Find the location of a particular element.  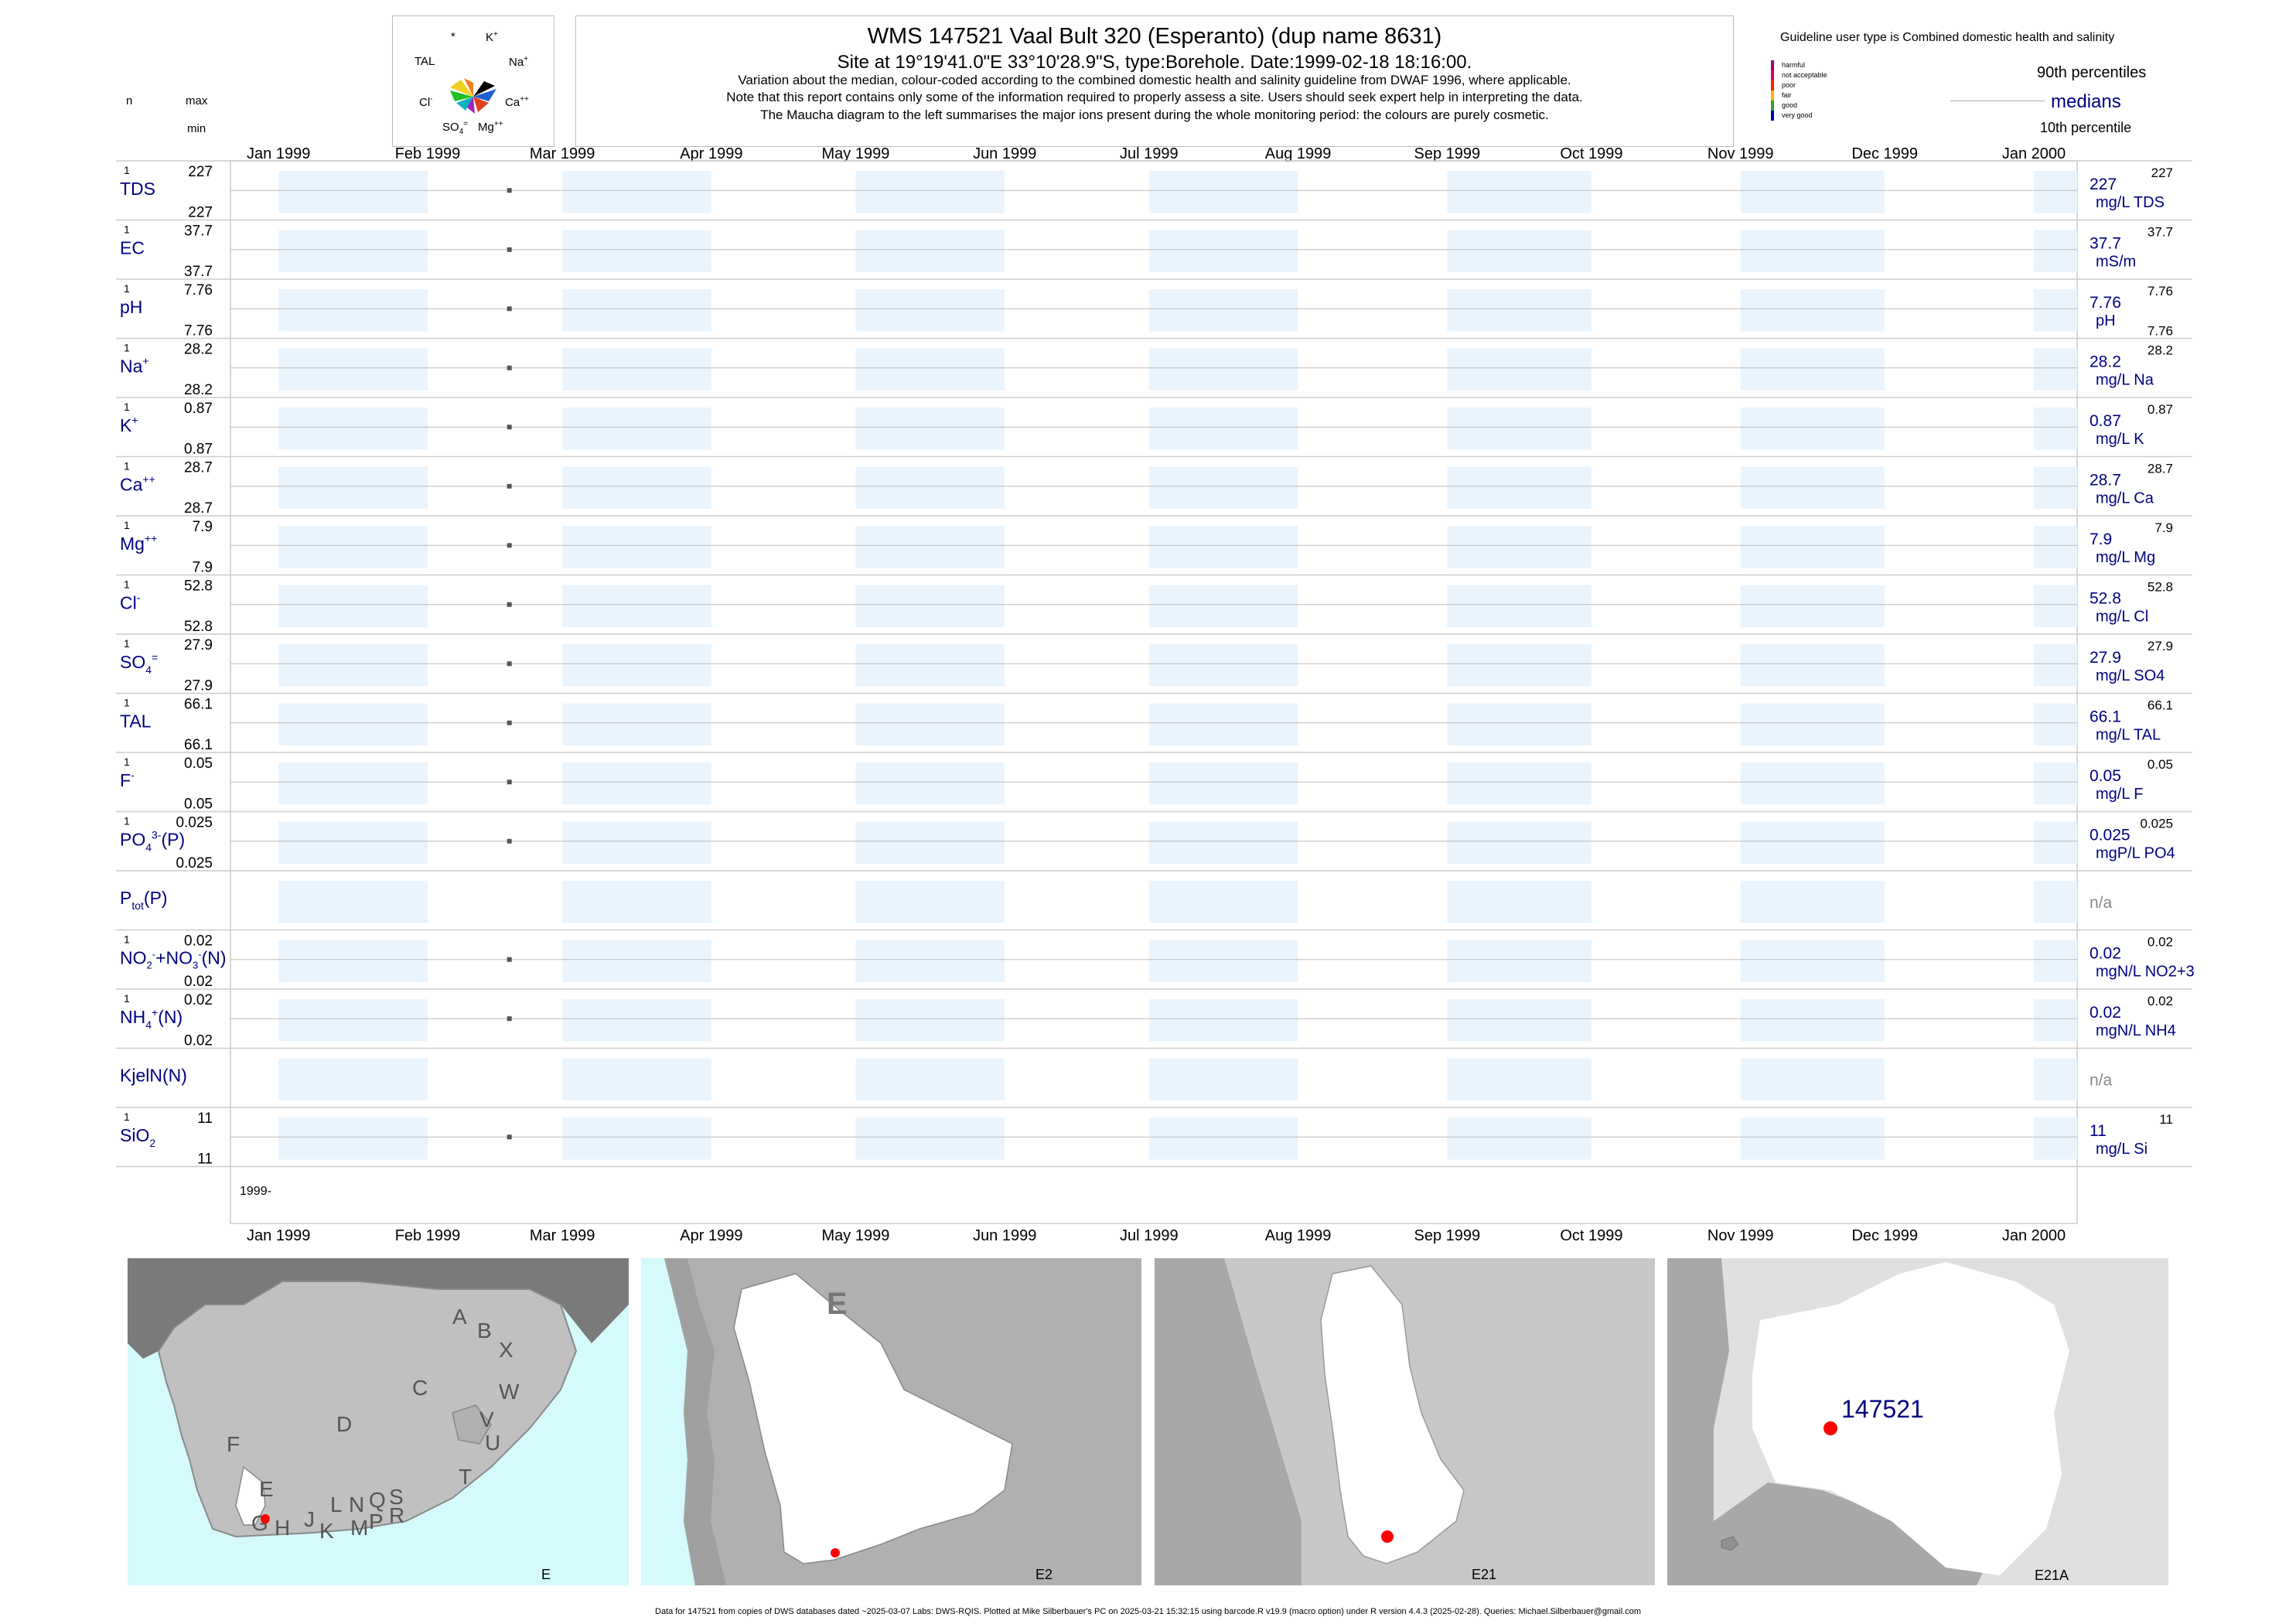

unit-label: mgN/L NO2+3 is located at coordinates (2145, 972).